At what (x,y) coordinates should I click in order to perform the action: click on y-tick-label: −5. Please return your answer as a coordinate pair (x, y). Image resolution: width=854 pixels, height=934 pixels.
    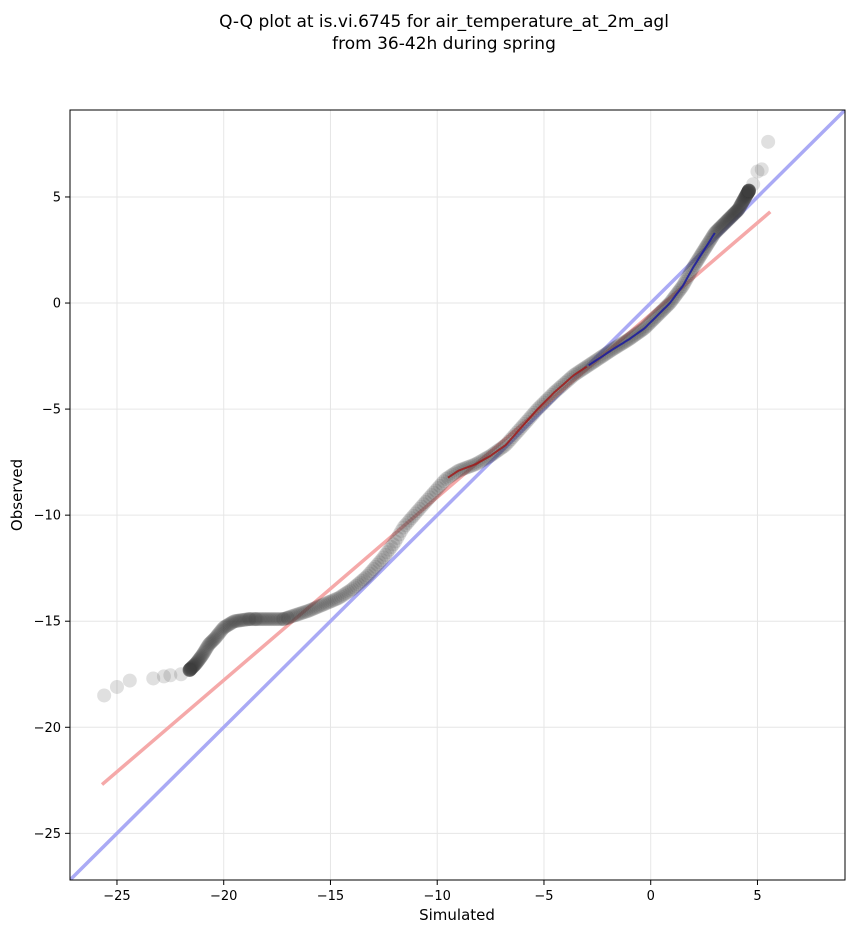
    Looking at the image, I should click on (51, 410).